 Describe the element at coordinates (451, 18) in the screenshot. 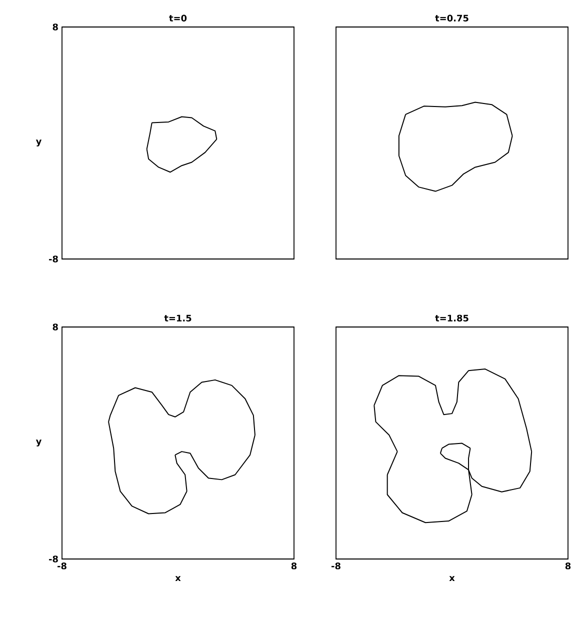

I see `chart-title: t=0.75` at that location.